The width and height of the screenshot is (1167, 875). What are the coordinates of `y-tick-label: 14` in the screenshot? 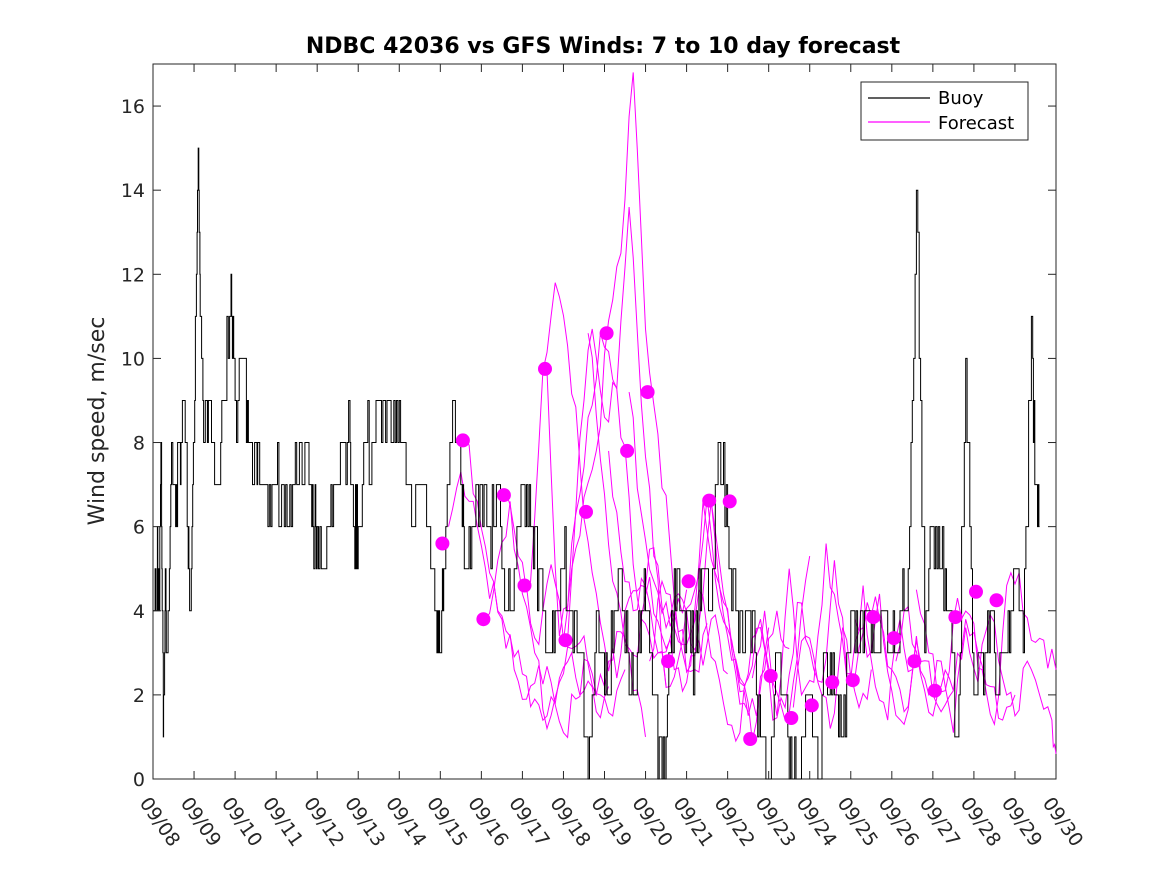 It's located at (133, 191).